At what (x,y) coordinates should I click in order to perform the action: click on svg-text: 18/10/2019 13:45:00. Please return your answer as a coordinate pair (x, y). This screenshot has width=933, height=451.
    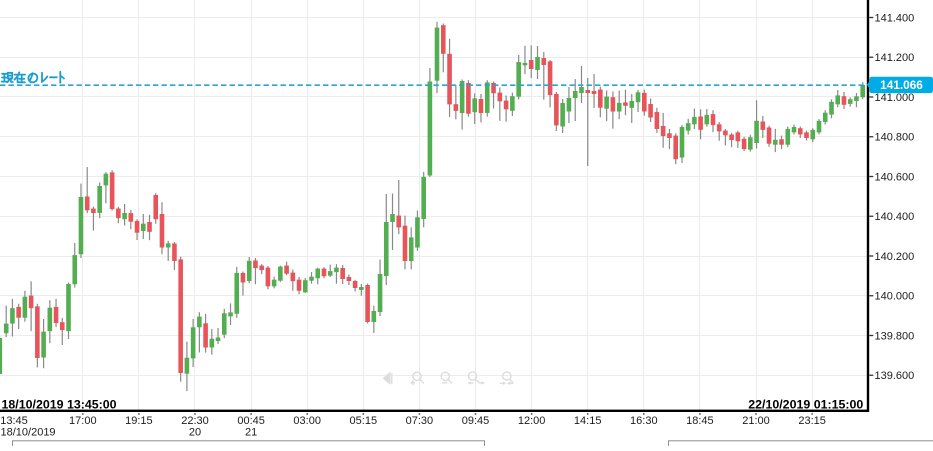
    Looking at the image, I should click on (59, 405).